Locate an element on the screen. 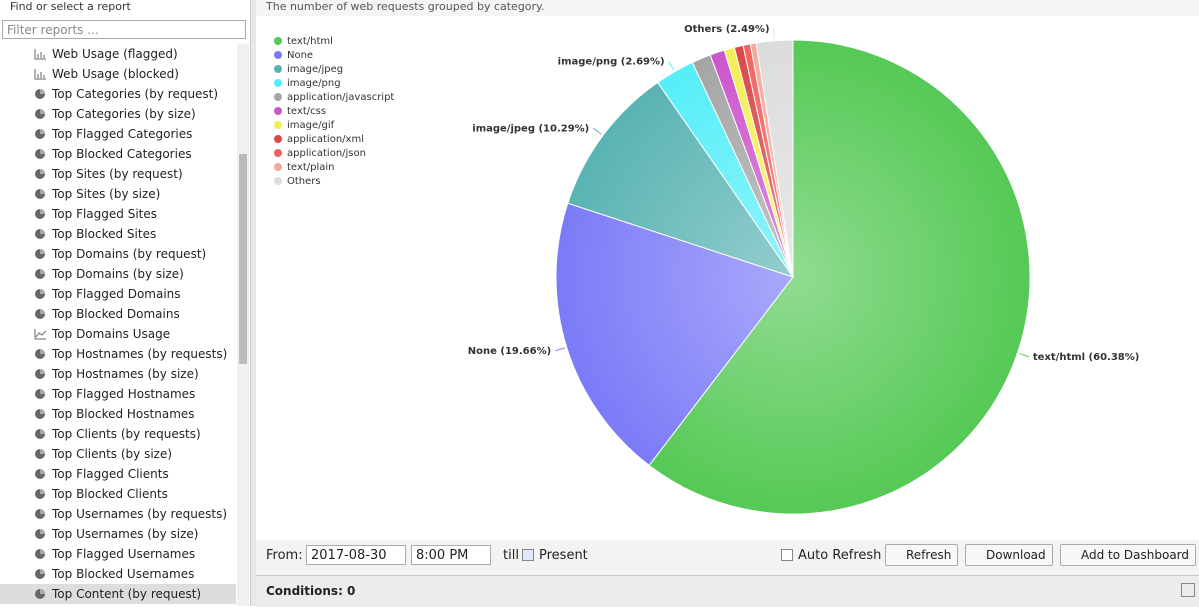 This screenshot has height=607, width=1199. expand-icon is located at coordinates (1188, 590).